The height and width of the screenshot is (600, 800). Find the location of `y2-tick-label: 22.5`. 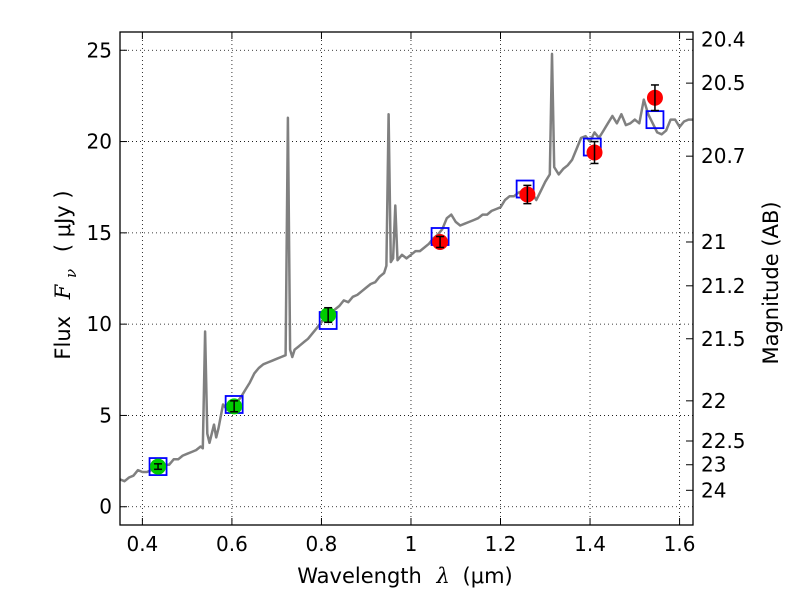

y2-tick-label: 22.5 is located at coordinates (723, 441).